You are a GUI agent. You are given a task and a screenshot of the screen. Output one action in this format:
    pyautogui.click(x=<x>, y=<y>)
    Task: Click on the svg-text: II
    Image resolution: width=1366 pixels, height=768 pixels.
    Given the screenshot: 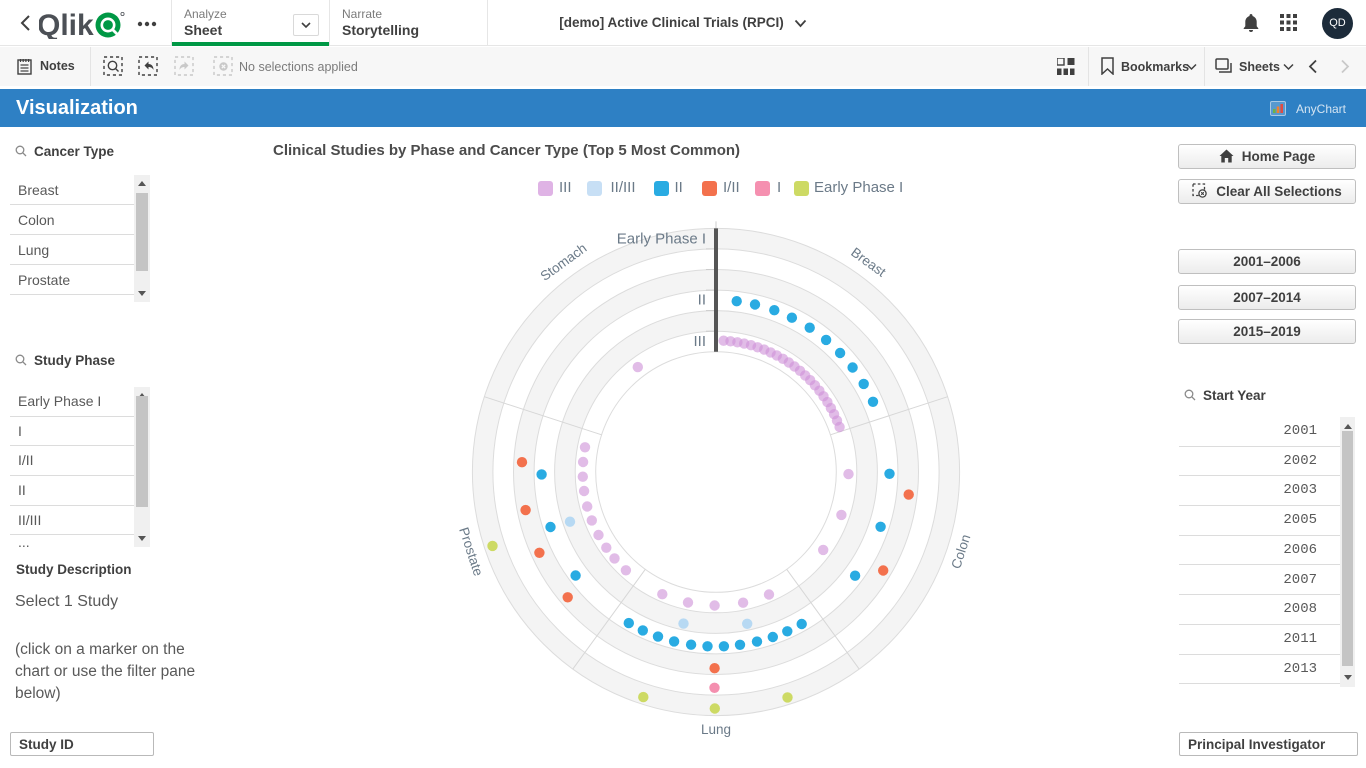 What is the action you would take?
    pyautogui.click(x=702, y=300)
    